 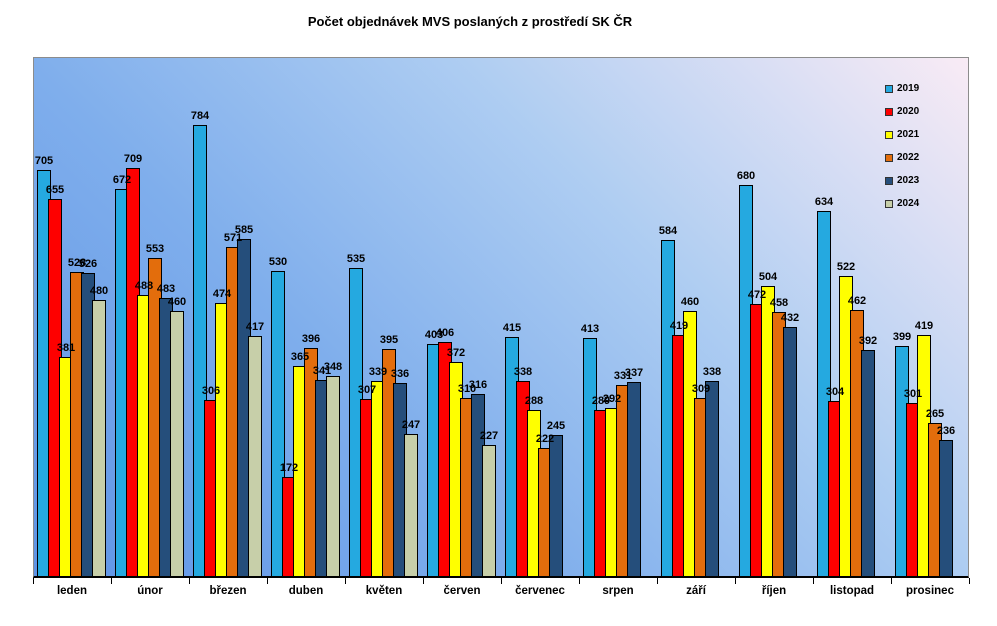 I want to click on legend-label: 2022, so click(x=908, y=157).